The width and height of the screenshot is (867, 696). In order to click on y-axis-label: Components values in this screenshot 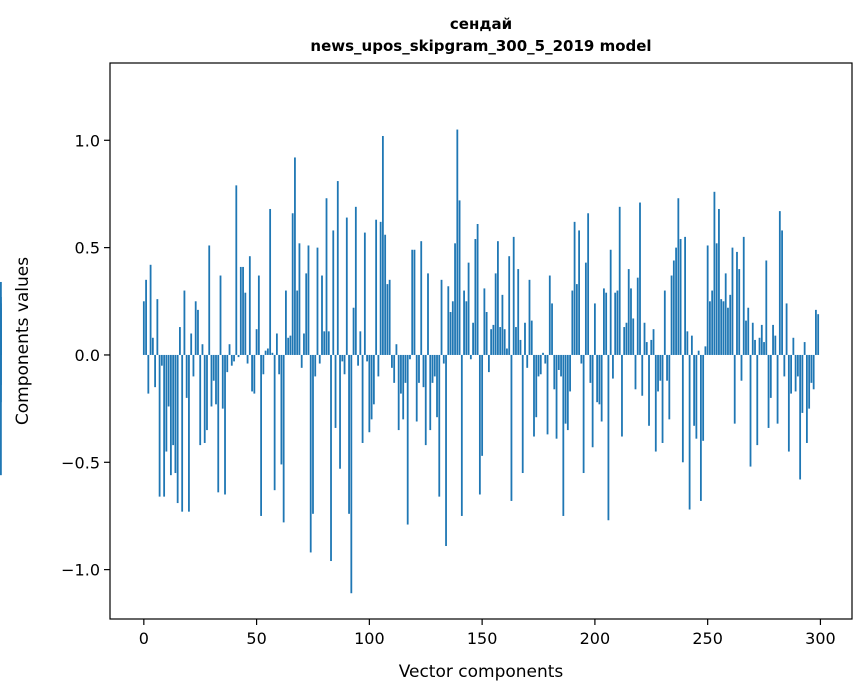, I will do `click(23, 341)`.